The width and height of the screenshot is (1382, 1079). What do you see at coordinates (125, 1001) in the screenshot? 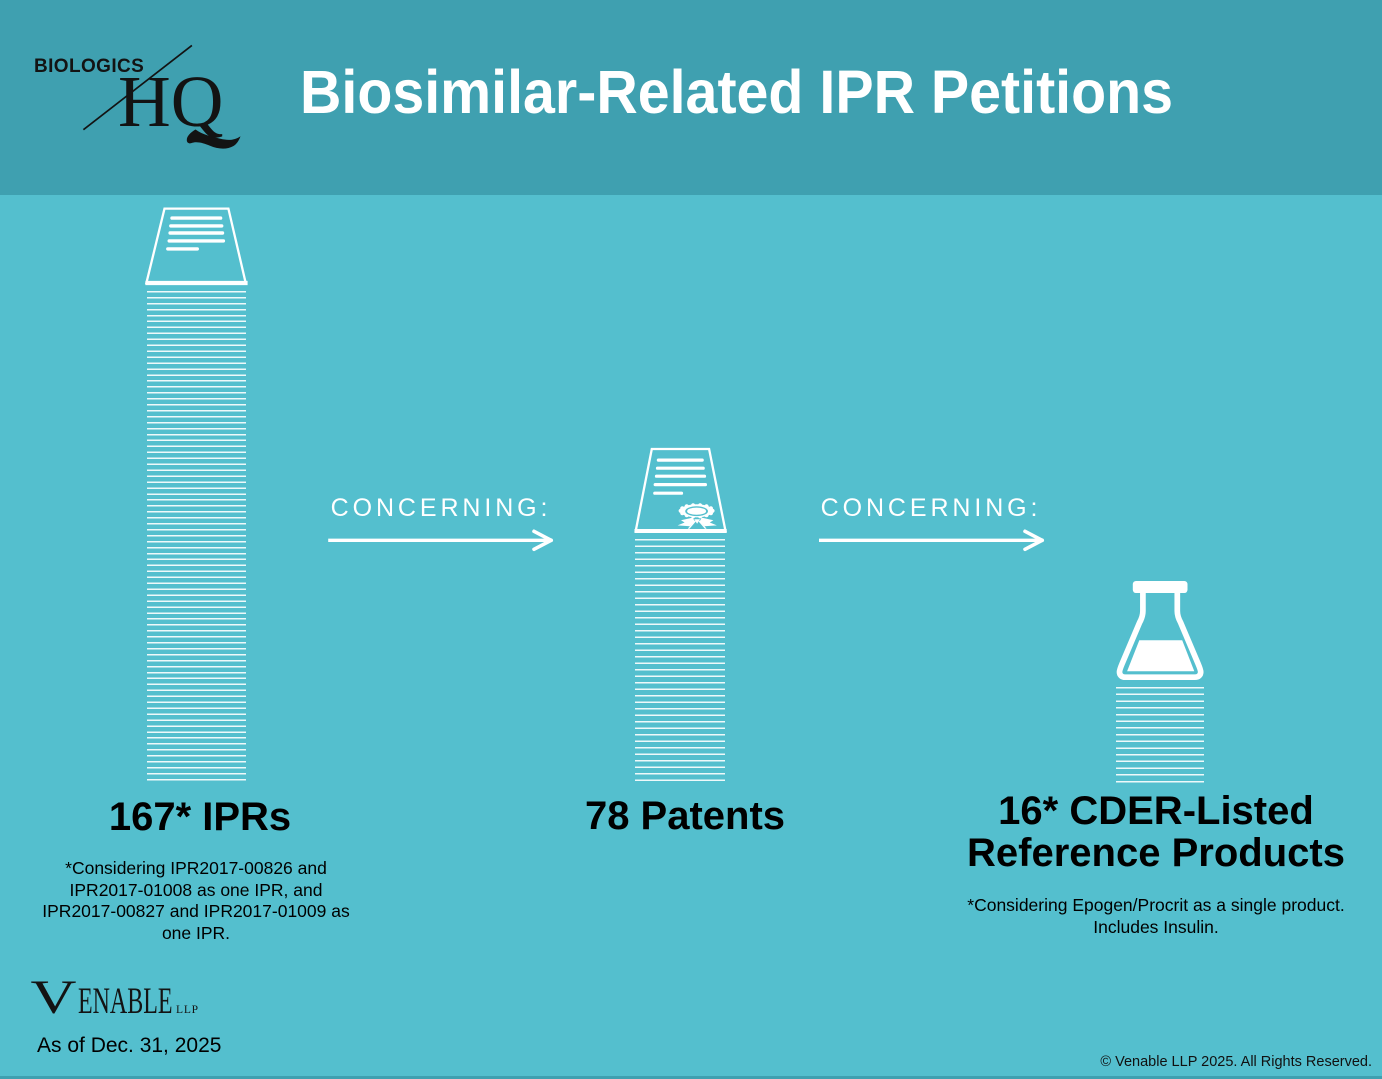
I see `svg-text: ENABLE` at bounding box center [125, 1001].